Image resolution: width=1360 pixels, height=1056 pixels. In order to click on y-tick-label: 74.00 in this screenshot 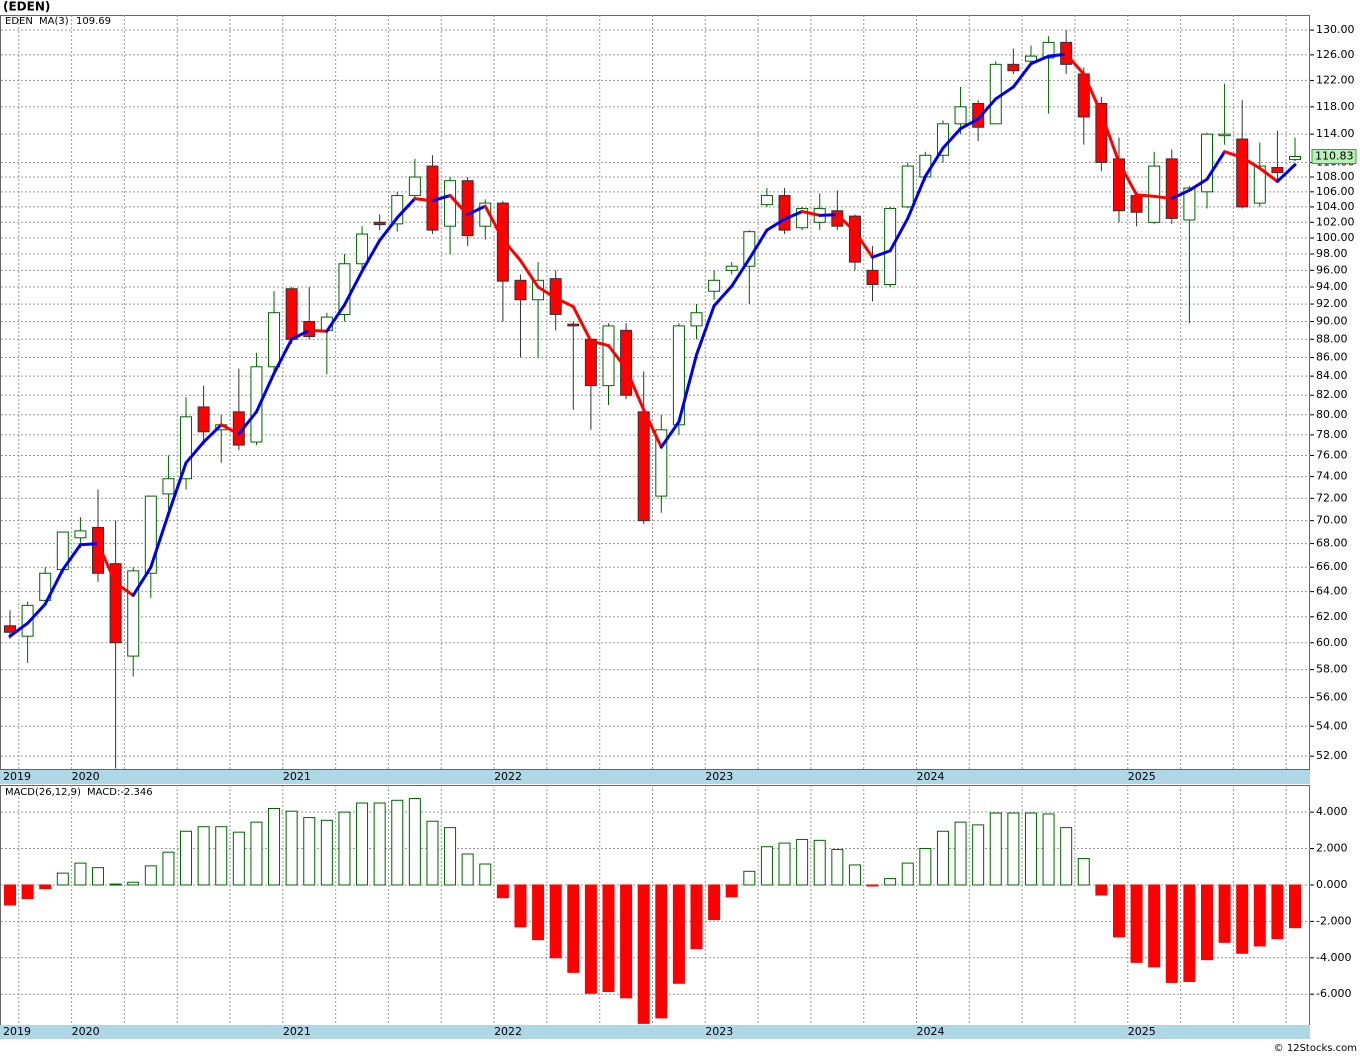, I will do `click(1332, 476)`.